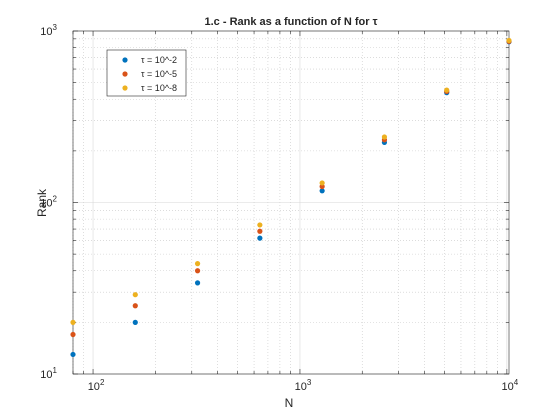  I want to click on x-tick-label: 10³, so click(303, 385).